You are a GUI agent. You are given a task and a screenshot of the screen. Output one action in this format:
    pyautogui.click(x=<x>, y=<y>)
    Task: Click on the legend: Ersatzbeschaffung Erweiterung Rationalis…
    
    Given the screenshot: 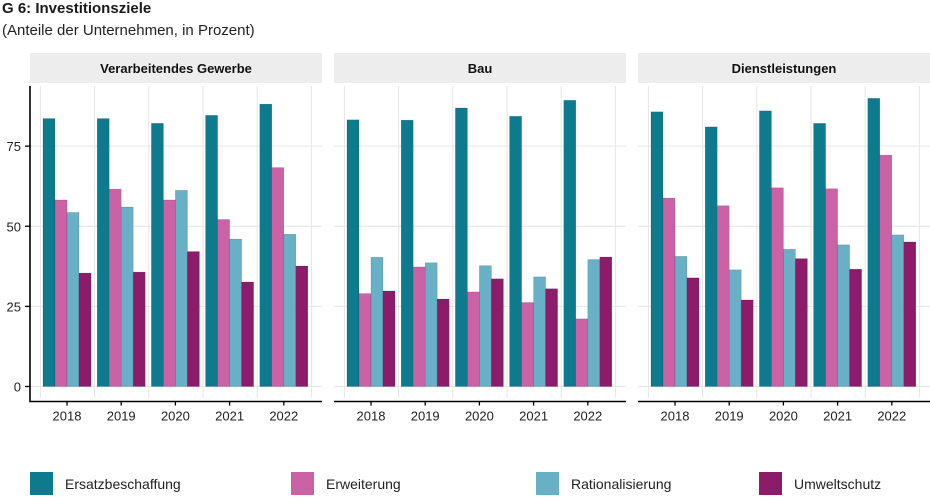 What is the action you would take?
    pyautogui.click(x=465, y=483)
    